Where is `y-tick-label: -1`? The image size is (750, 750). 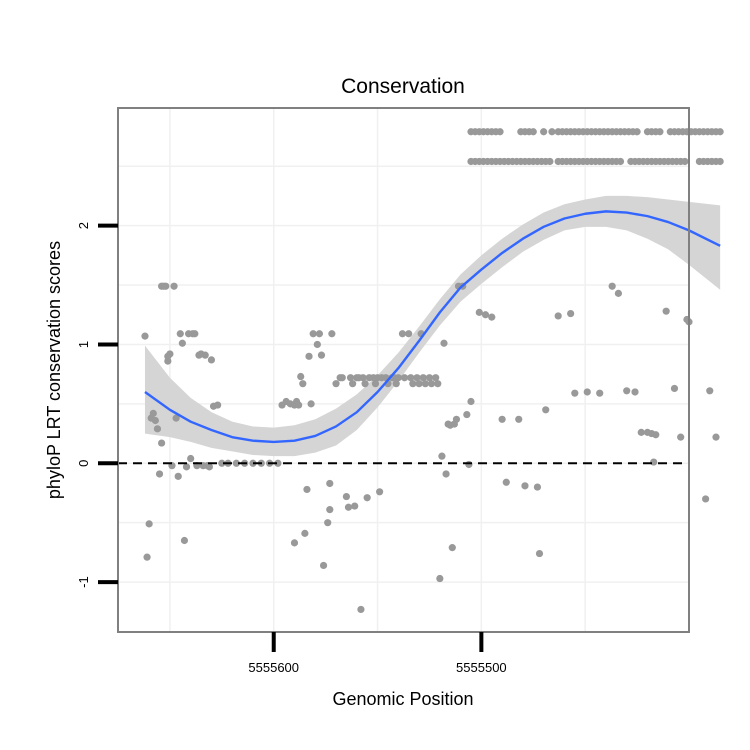 y-tick-label: -1 is located at coordinates (83, 582).